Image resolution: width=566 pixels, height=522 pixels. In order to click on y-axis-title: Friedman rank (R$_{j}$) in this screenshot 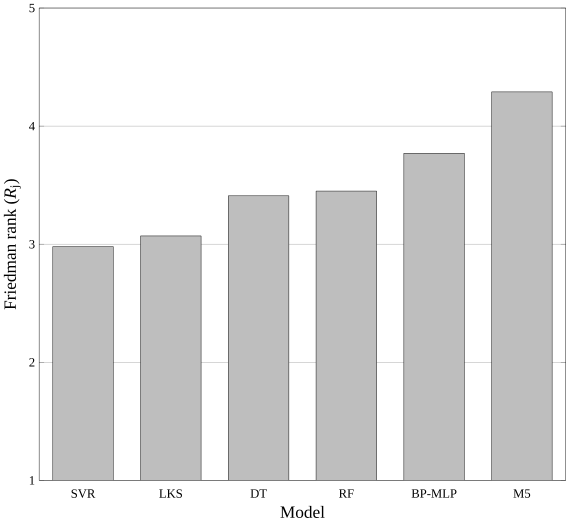, I will do `click(12, 244)`.